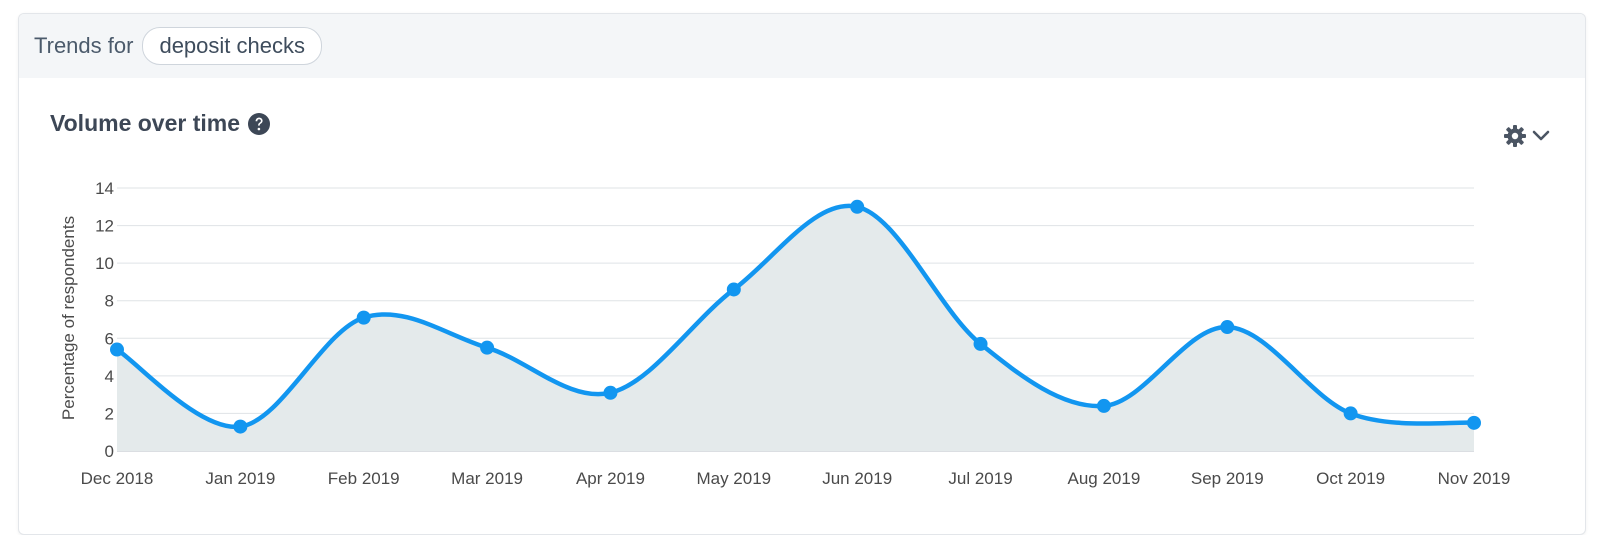  What do you see at coordinates (109, 451) in the screenshot?
I see `y-tick-label: 0` at bounding box center [109, 451].